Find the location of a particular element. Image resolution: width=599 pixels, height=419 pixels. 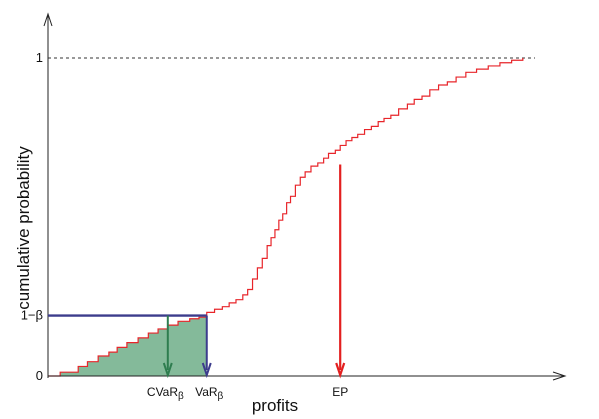

y-axis-label: cumulative probability is located at coordinates (23, 228).